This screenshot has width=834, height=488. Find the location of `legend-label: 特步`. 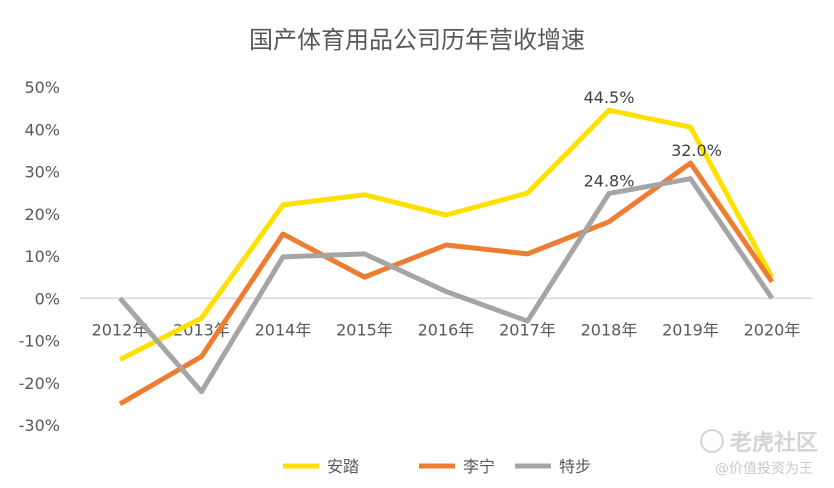

legend-label: 特步 is located at coordinates (575, 466).